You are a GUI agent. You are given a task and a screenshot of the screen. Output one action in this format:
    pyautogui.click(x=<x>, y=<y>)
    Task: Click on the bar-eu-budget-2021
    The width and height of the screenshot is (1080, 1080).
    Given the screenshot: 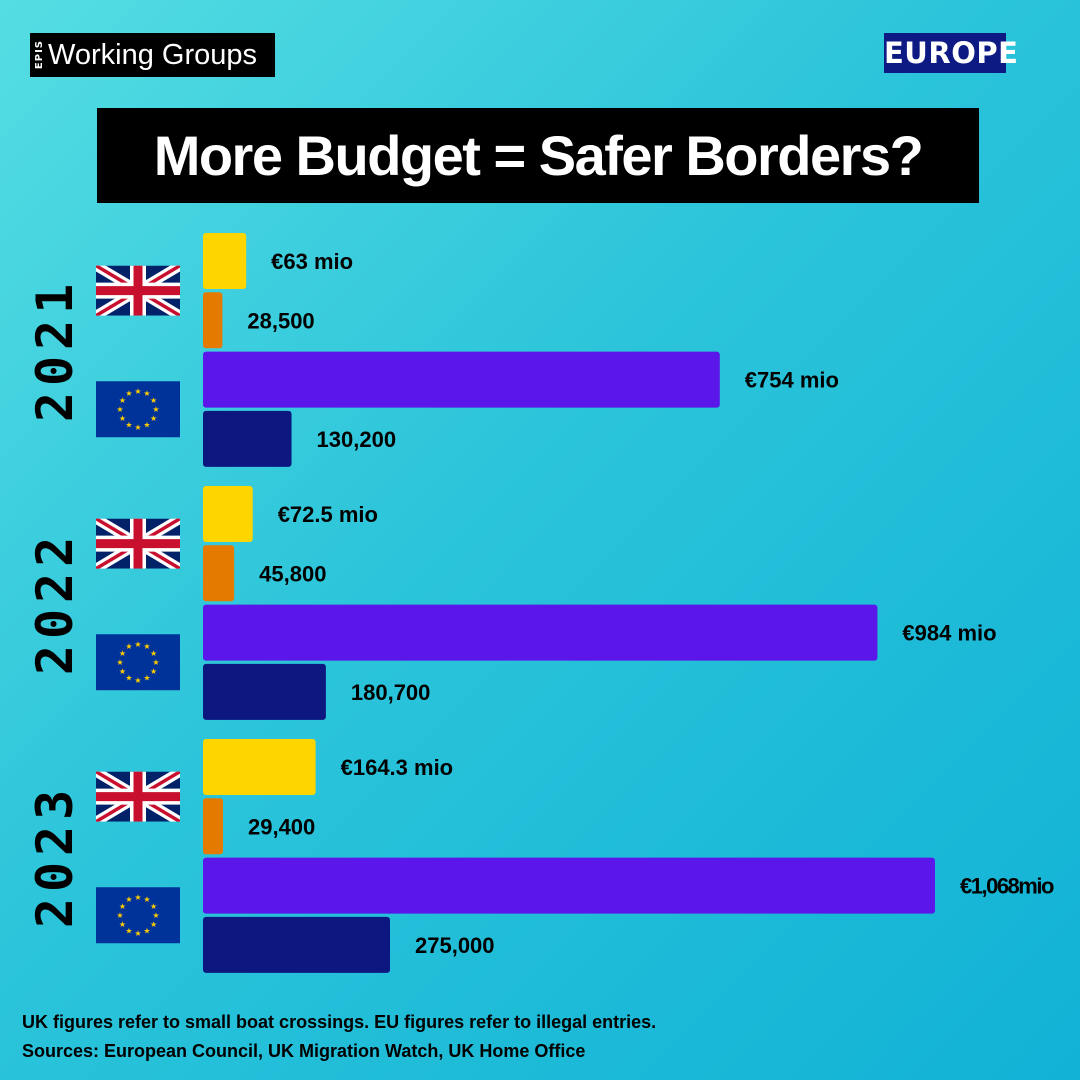 What is the action you would take?
    pyautogui.click(x=461, y=379)
    